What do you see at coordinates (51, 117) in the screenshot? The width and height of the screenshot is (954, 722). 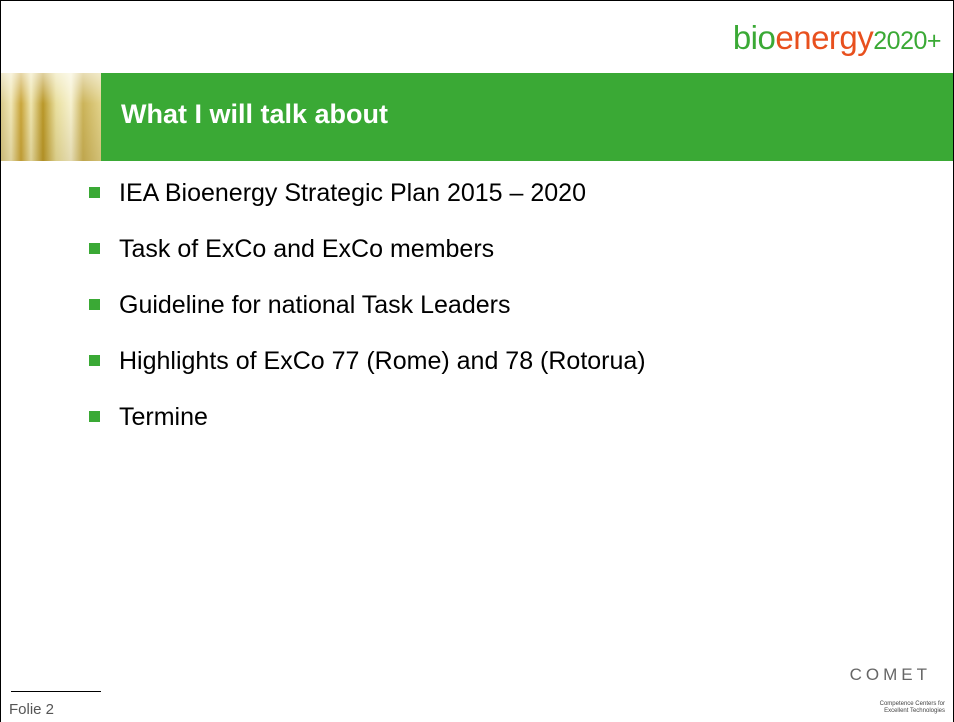 I see `banner-photo` at bounding box center [51, 117].